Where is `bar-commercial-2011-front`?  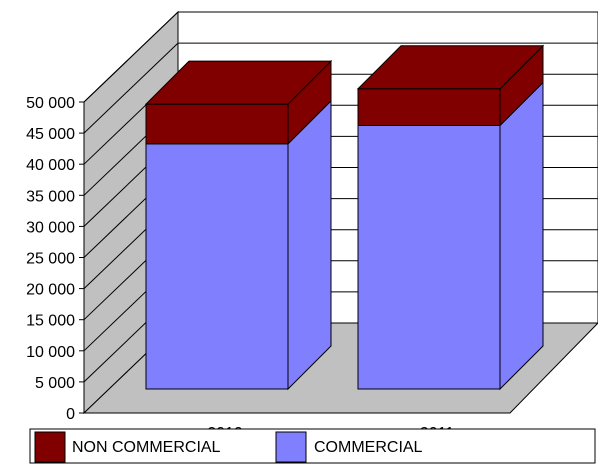 bar-commercial-2011-front is located at coordinates (429, 257).